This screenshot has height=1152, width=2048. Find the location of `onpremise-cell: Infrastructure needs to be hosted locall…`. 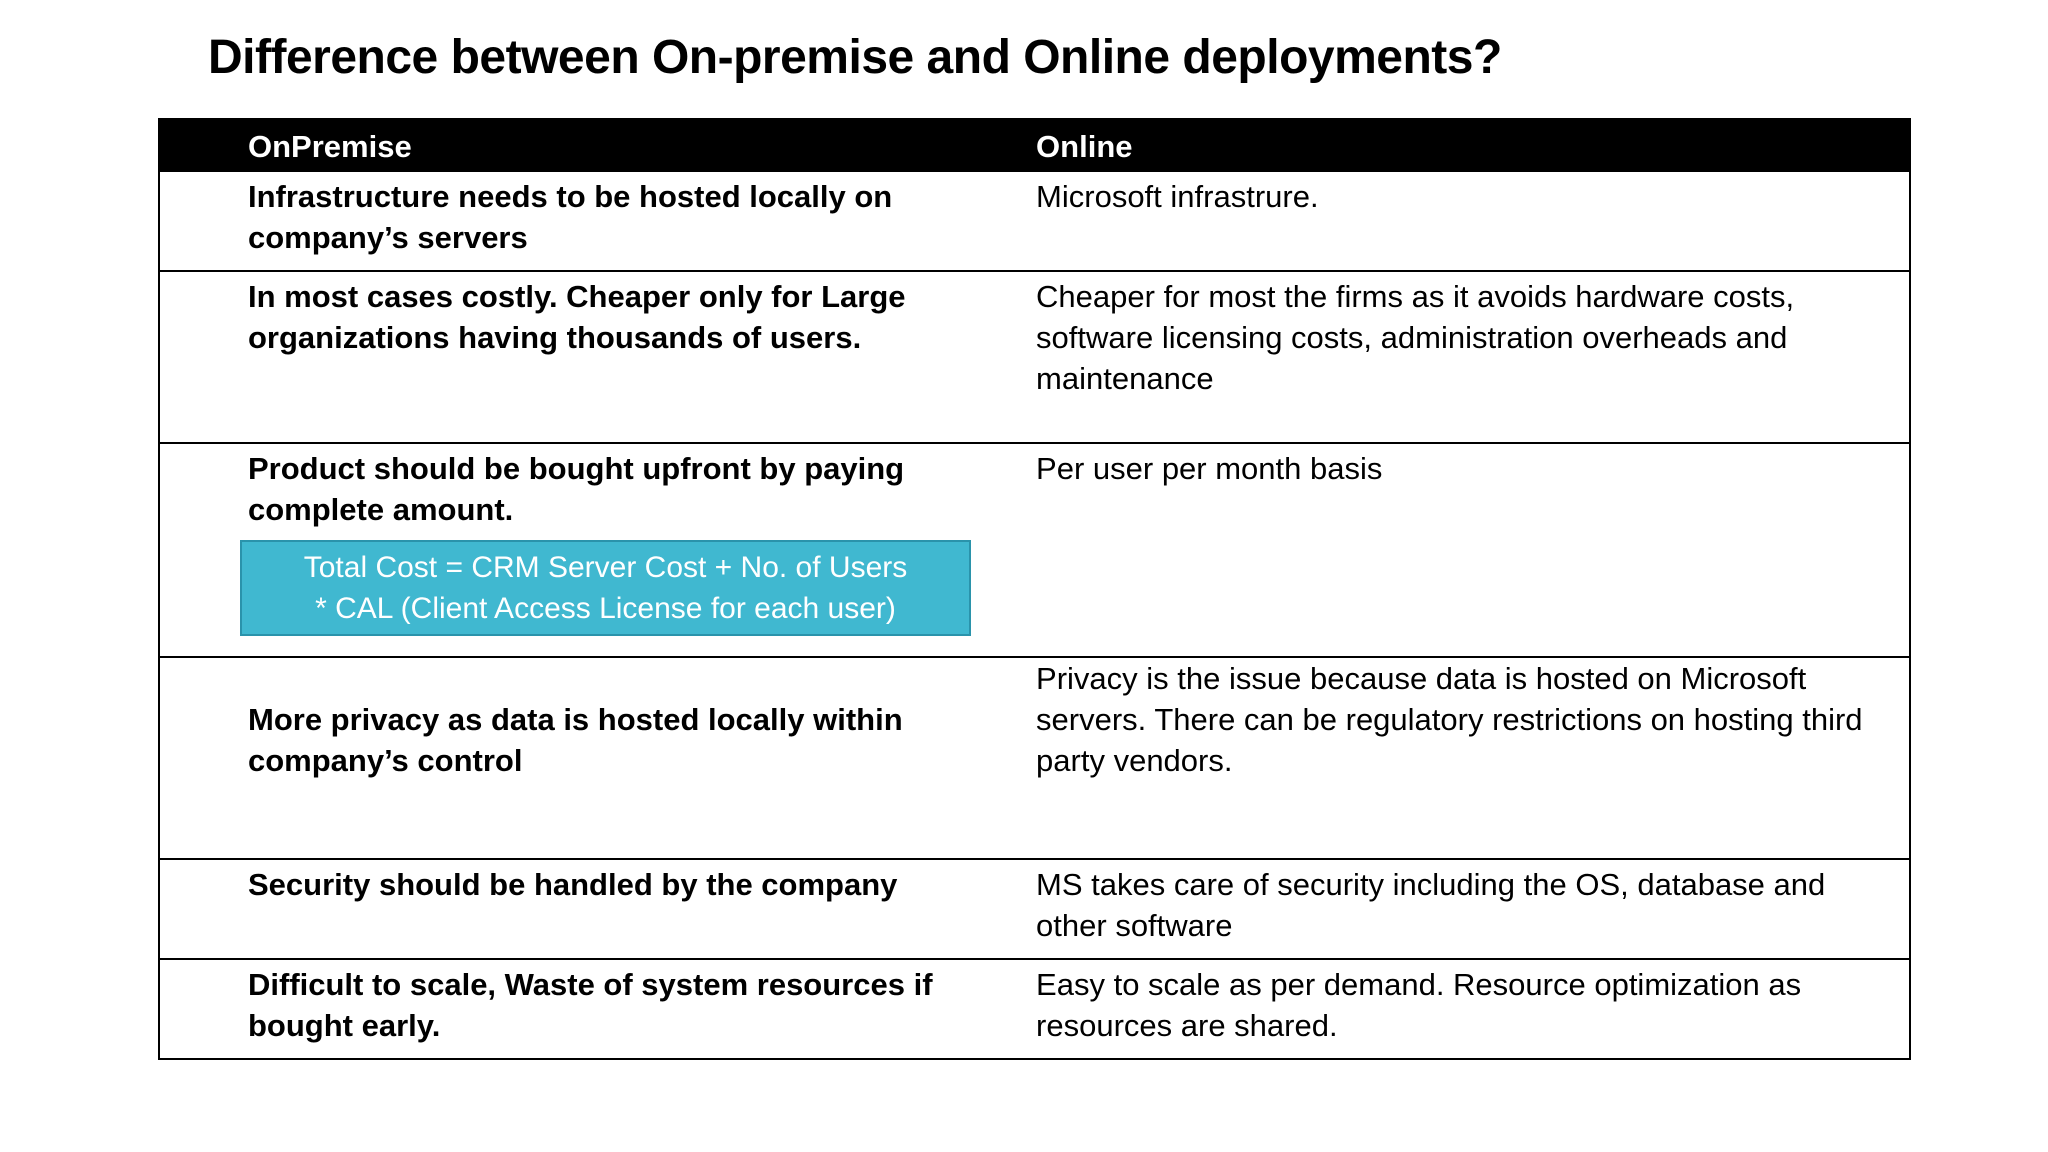

onpremise-cell: Infrastructure needs to be hosted locall… is located at coordinates (570, 217).